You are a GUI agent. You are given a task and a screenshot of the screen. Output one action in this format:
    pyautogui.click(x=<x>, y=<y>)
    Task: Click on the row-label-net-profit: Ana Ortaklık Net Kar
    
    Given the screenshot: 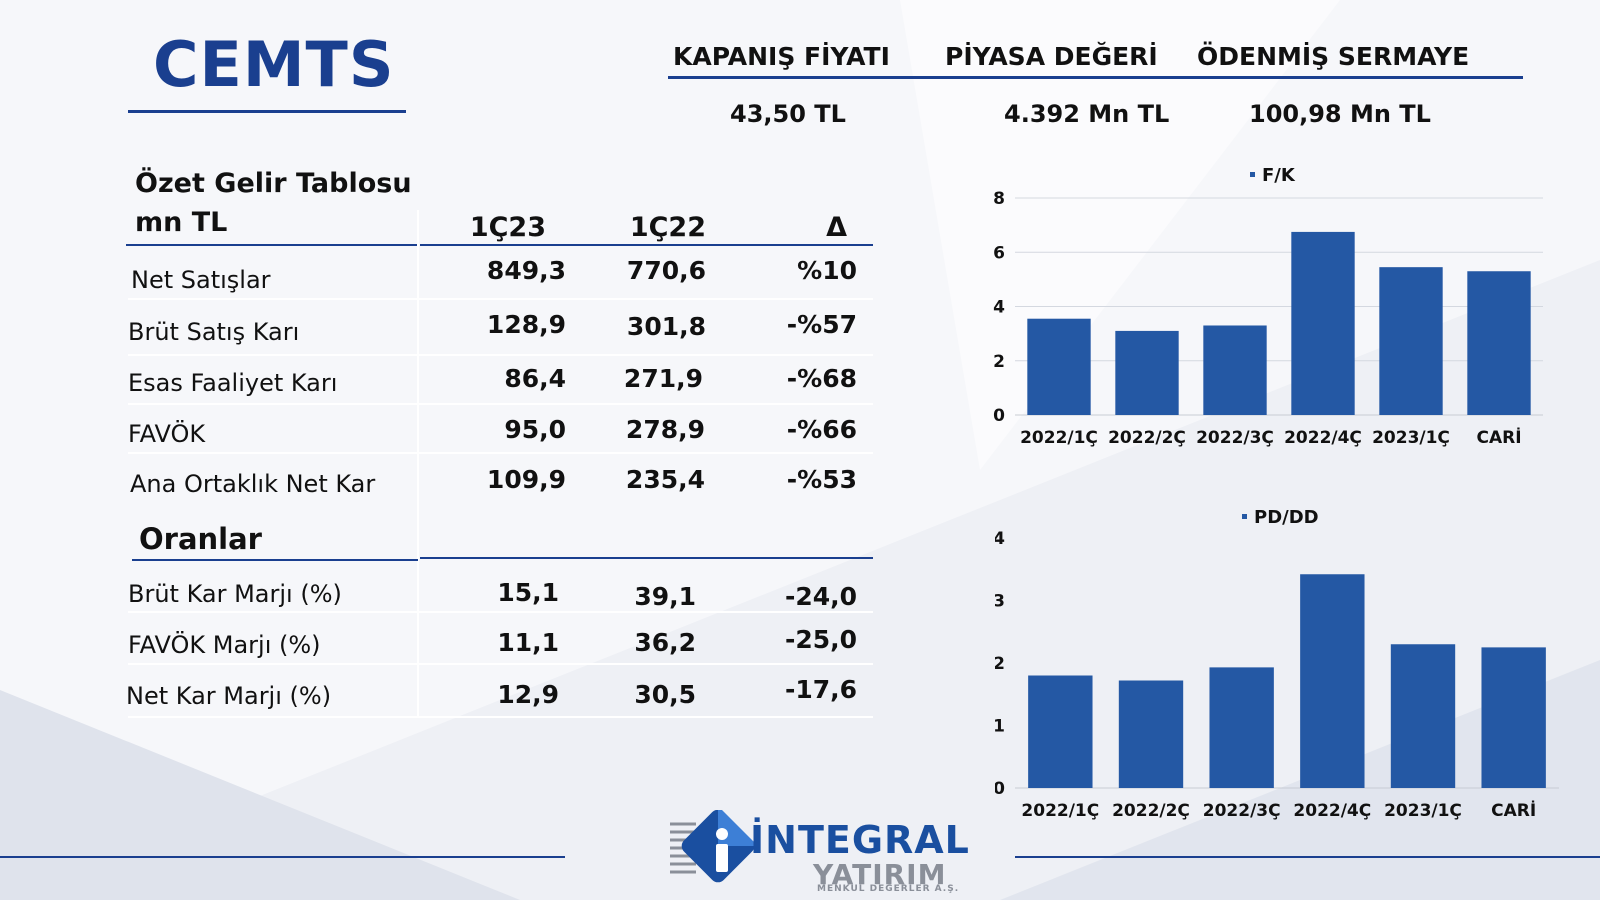 What is the action you would take?
    pyautogui.click(x=253, y=484)
    